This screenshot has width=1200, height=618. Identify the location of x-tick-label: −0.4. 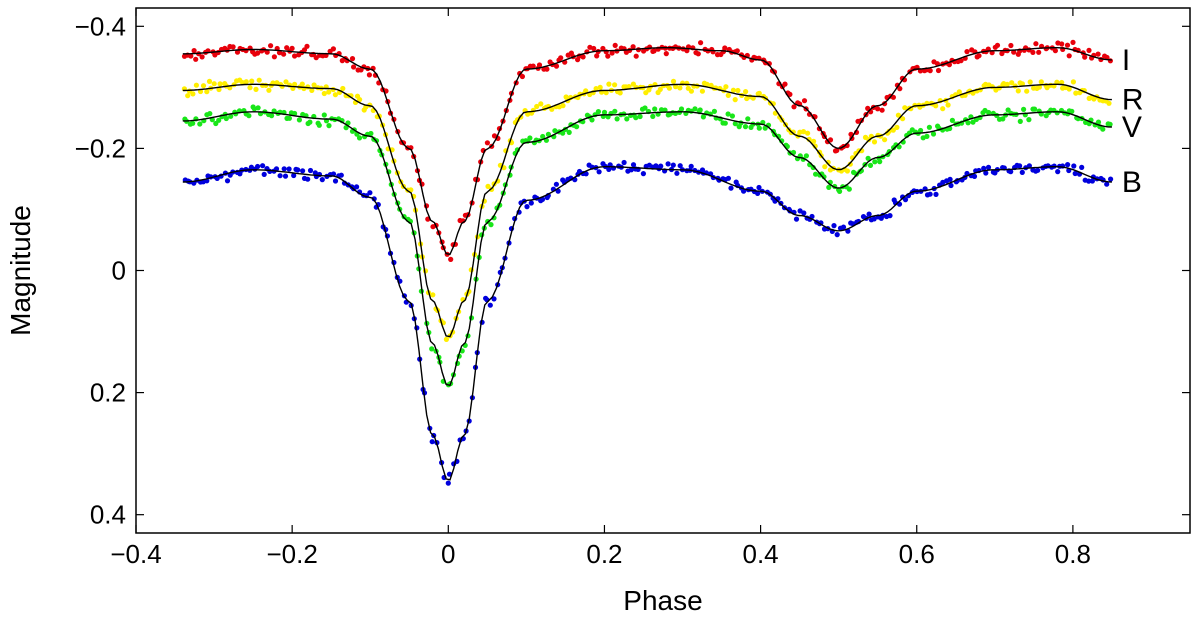
(135, 554).